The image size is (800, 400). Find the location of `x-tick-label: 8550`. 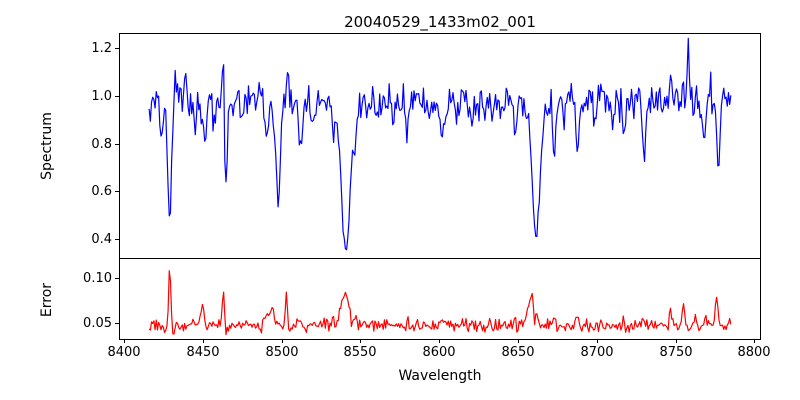

x-tick-label: 8550 is located at coordinates (360, 352).